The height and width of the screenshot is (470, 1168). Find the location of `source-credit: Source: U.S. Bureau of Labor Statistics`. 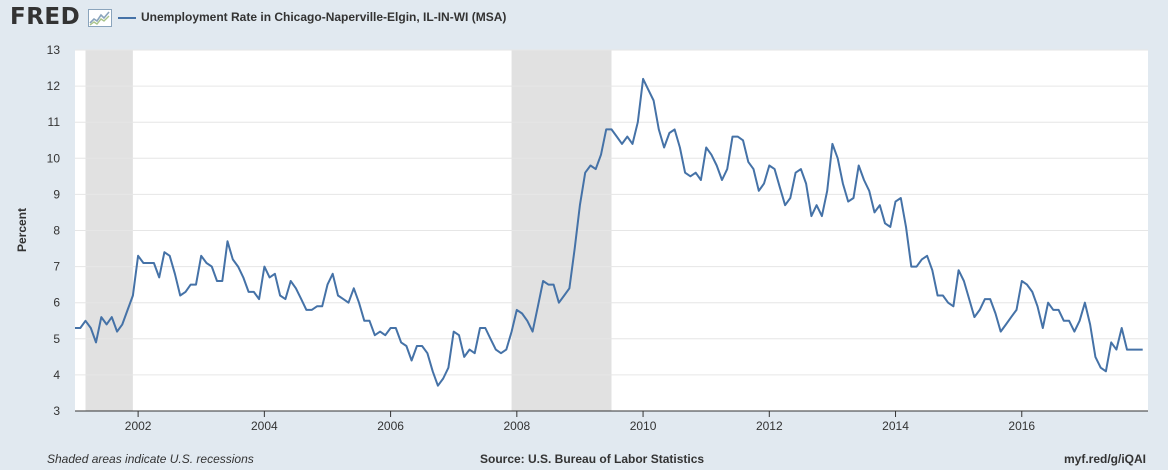

source-credit: Source: U.S. Bureau of Labor Statistics is located at coordinates (592, 459).